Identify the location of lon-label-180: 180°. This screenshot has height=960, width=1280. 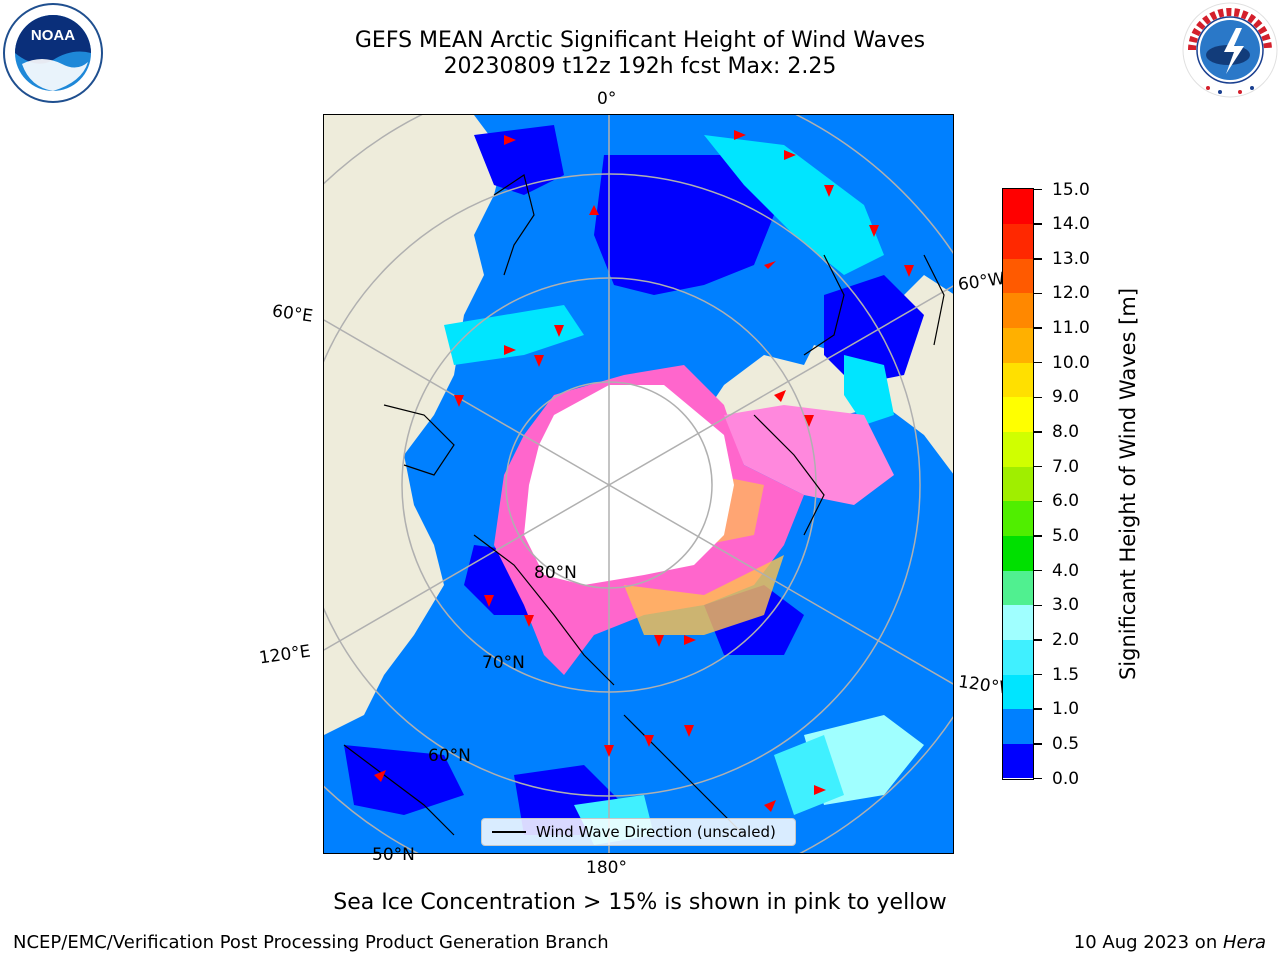
(606, 868).